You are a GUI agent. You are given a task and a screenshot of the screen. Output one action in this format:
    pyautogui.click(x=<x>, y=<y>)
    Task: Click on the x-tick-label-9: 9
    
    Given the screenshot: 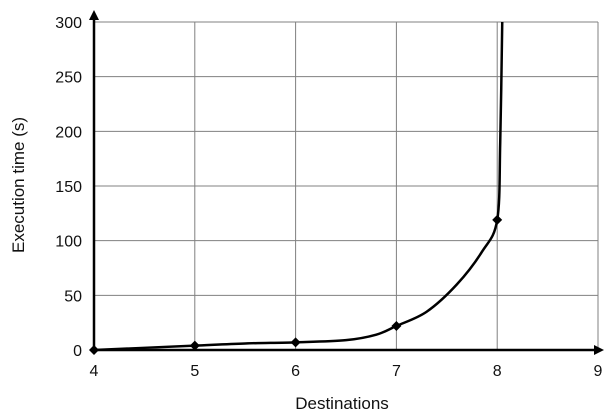 What is the action you would take?
    pyautogui.click(x=598, y=371)
    